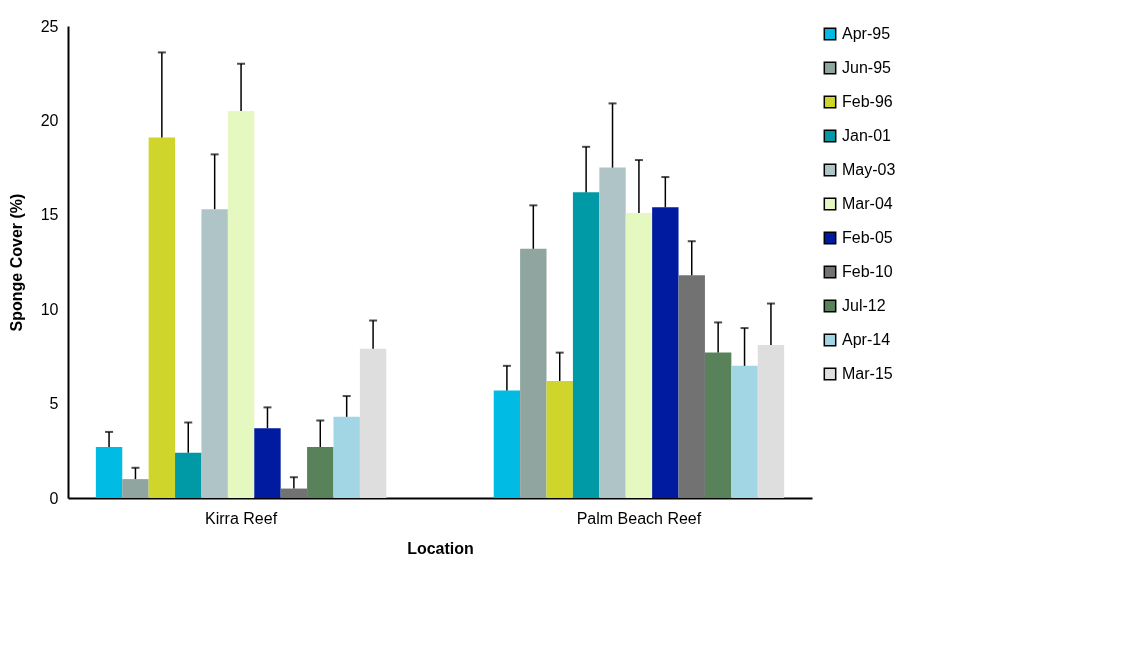  I want to click on y-tick-label: 20, so click(49, 120).